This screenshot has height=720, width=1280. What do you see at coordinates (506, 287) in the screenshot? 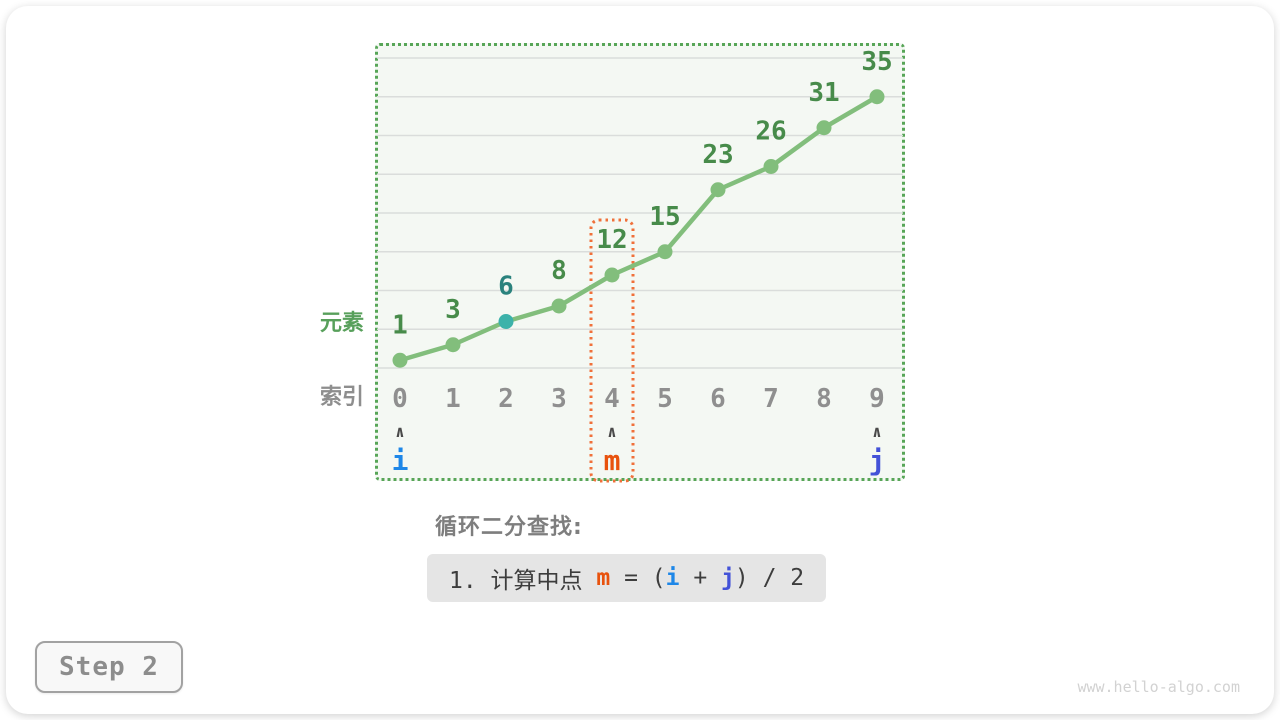
I see `value-label: 6` at bounding box center [506, 287].